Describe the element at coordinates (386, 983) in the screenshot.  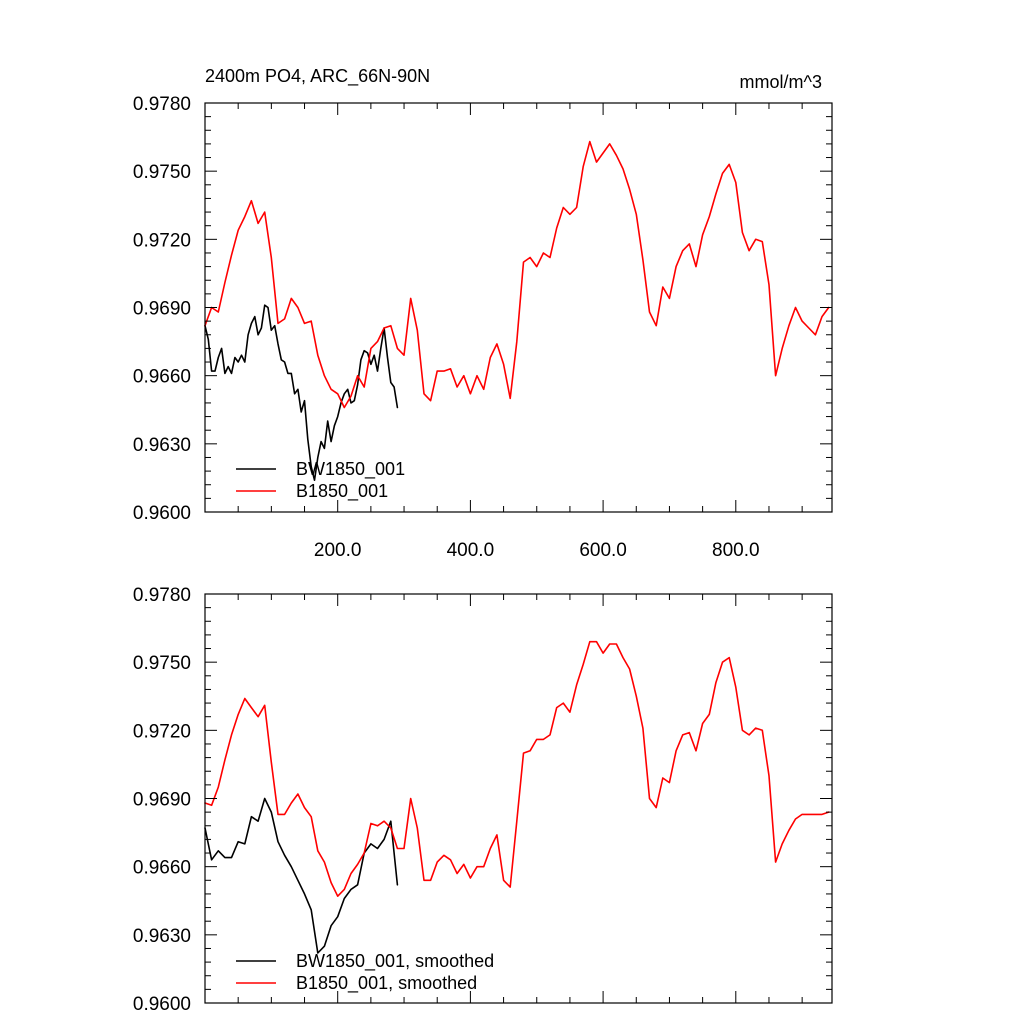
I see `legend-label: B1850_001, smoothed` at that location.